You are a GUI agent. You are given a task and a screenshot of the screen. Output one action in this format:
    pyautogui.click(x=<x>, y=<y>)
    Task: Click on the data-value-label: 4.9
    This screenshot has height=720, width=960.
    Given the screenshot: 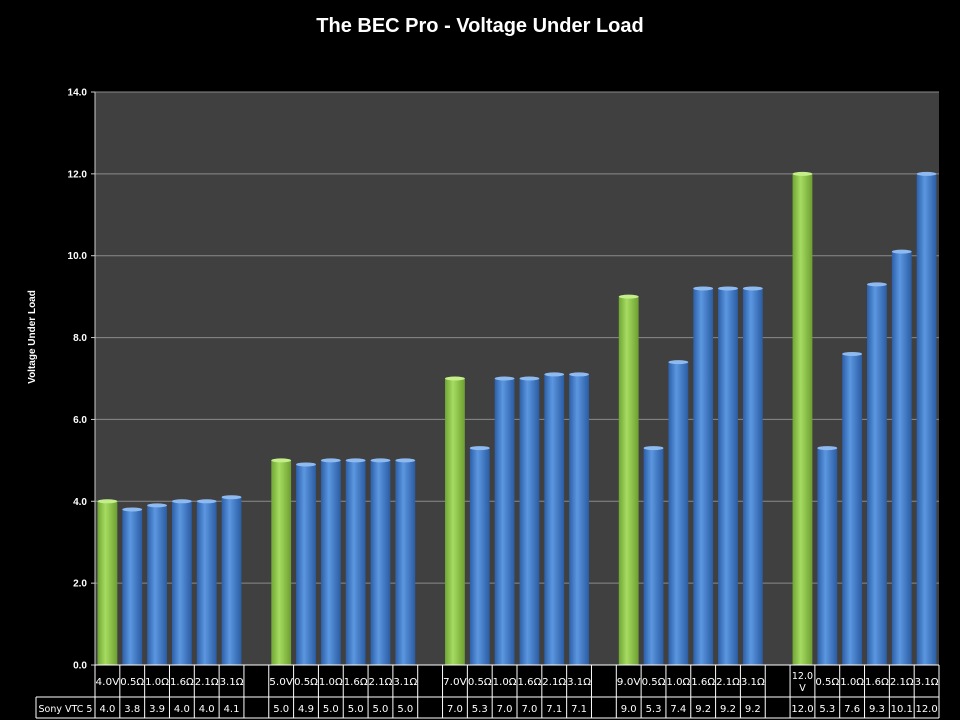 What is the action you would take?
    pyautogui.click(x=306, y=709)
    